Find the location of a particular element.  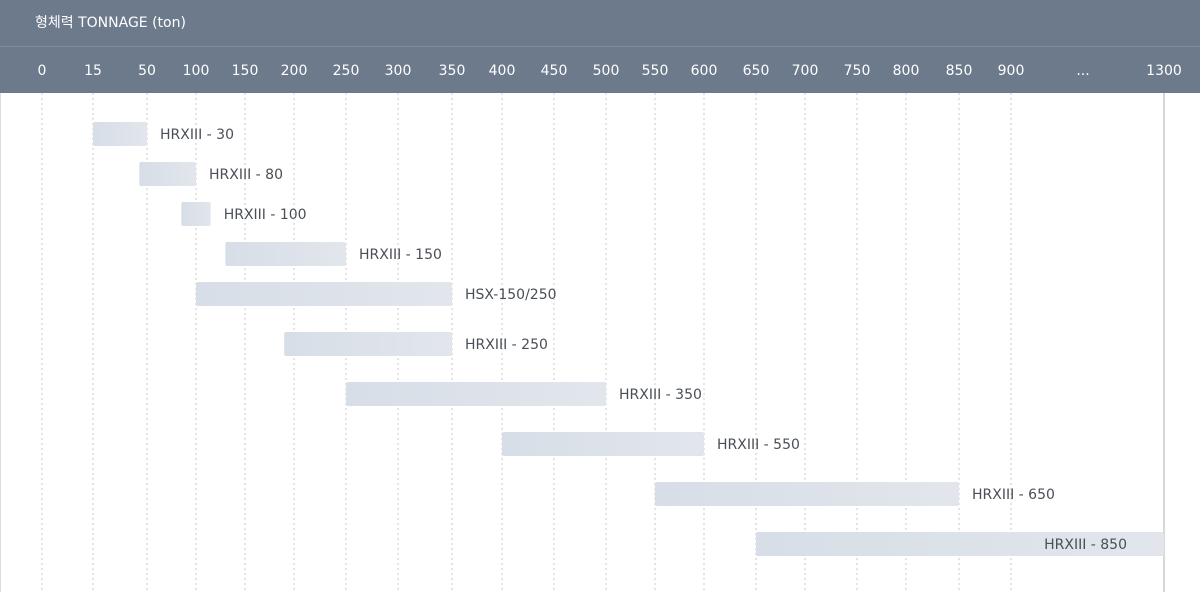

x-tick-label: 550 is located at coordinates (655, 71).